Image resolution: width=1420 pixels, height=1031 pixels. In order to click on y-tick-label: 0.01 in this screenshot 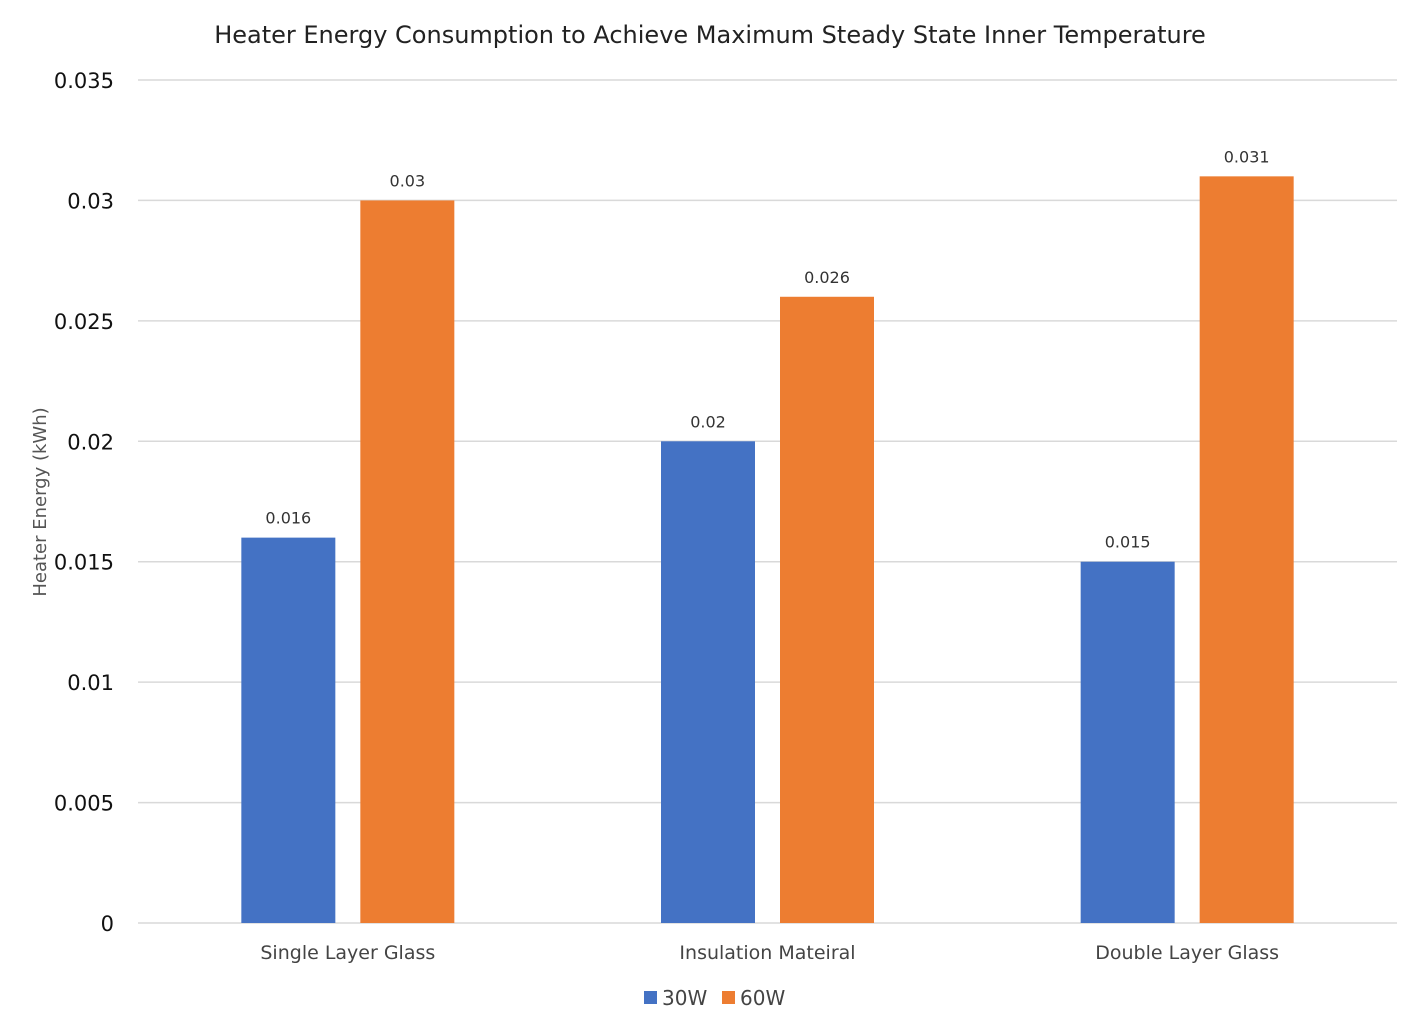, I will do `click(90, 683)`.